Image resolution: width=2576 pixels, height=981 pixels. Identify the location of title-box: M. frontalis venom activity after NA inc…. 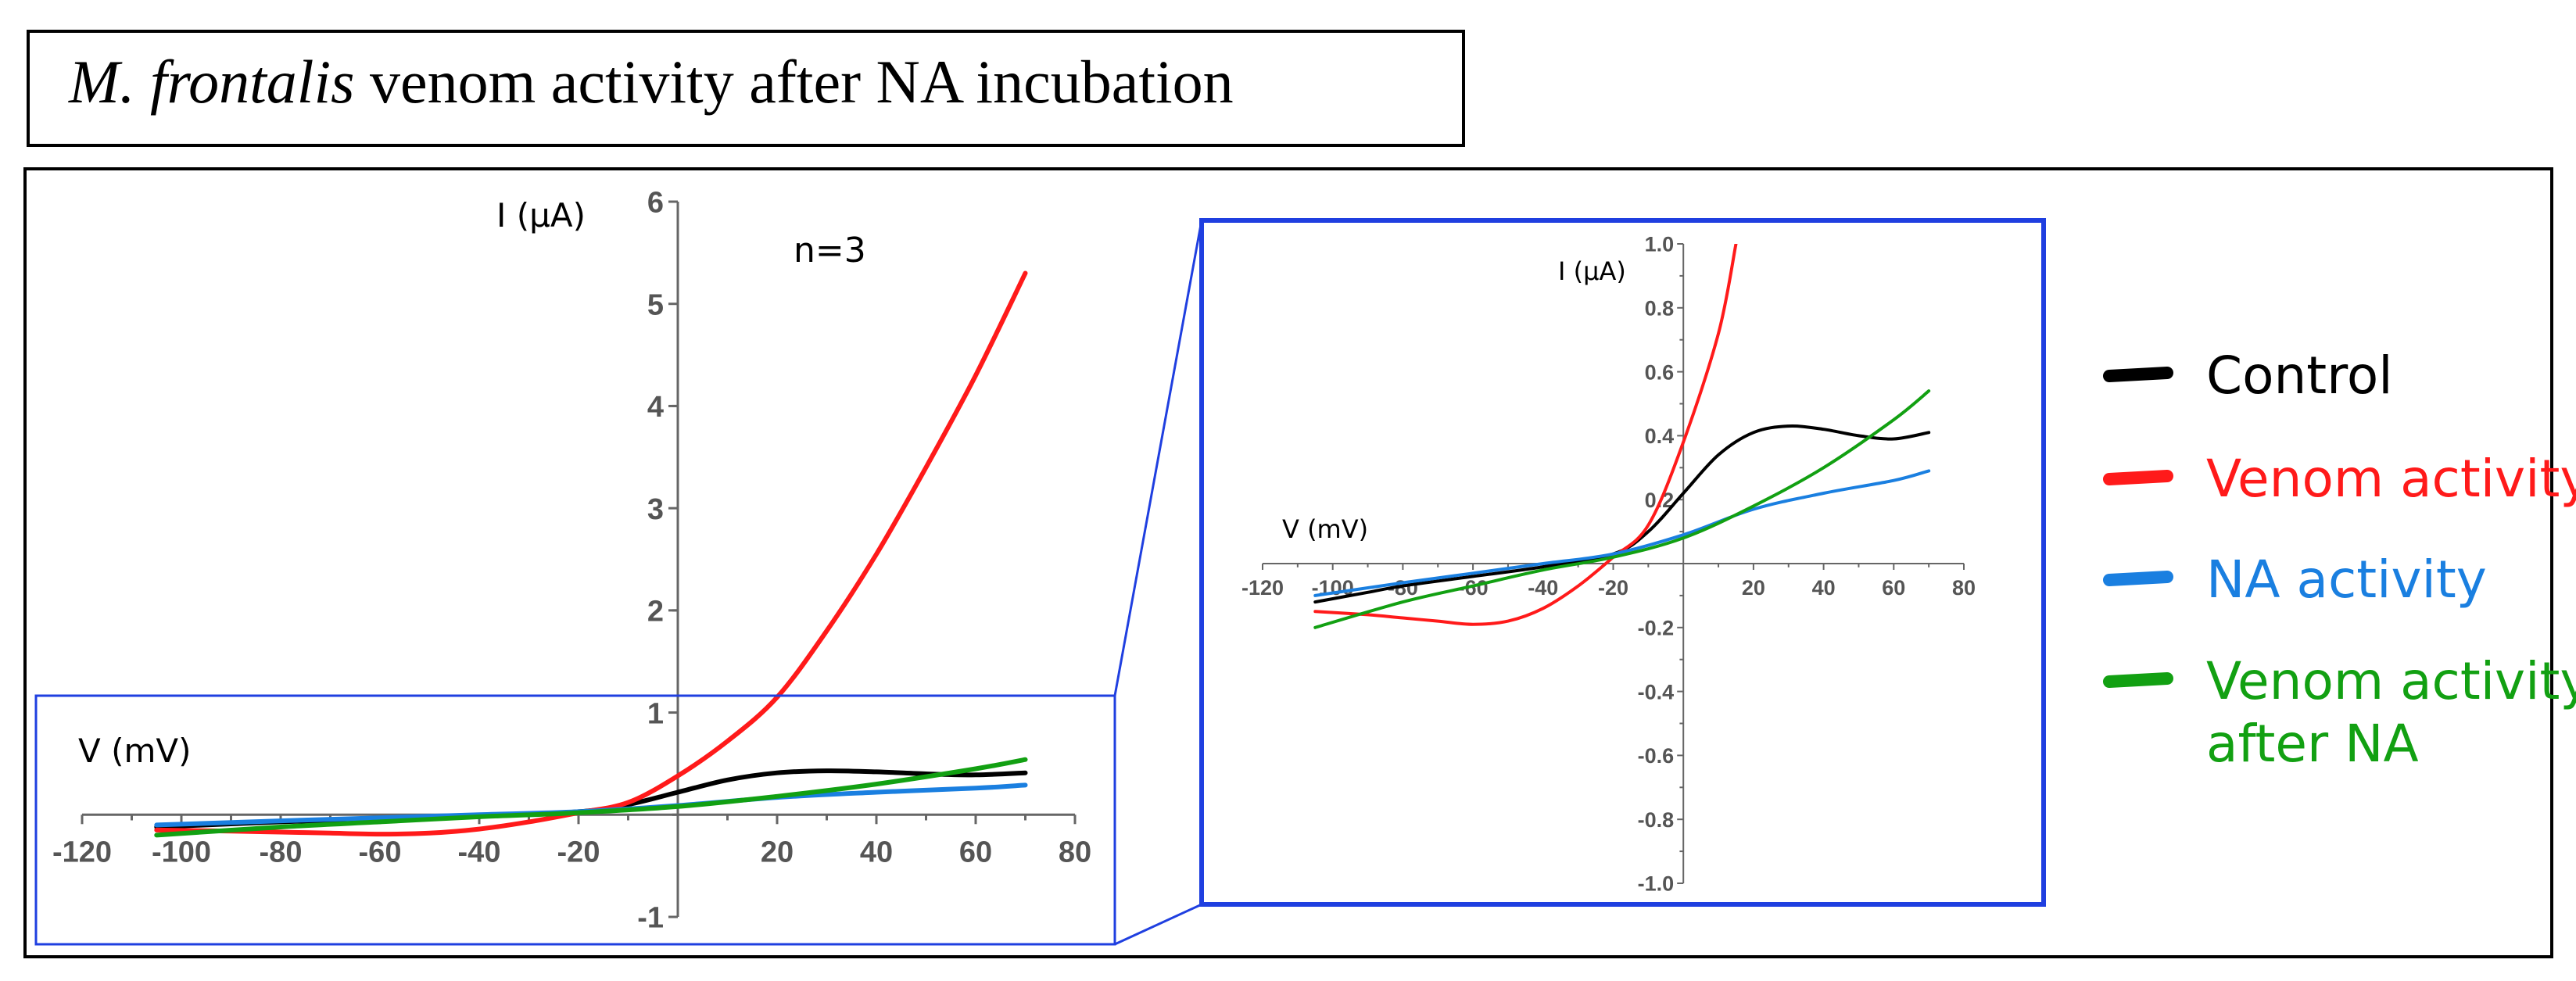
(746, 88).